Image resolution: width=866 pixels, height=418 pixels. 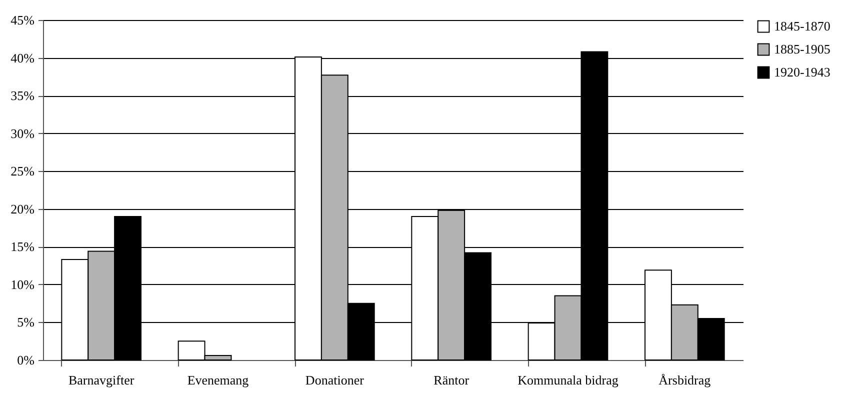 I want to click on y-tick-label: 20%, so click(x=22, y=208).